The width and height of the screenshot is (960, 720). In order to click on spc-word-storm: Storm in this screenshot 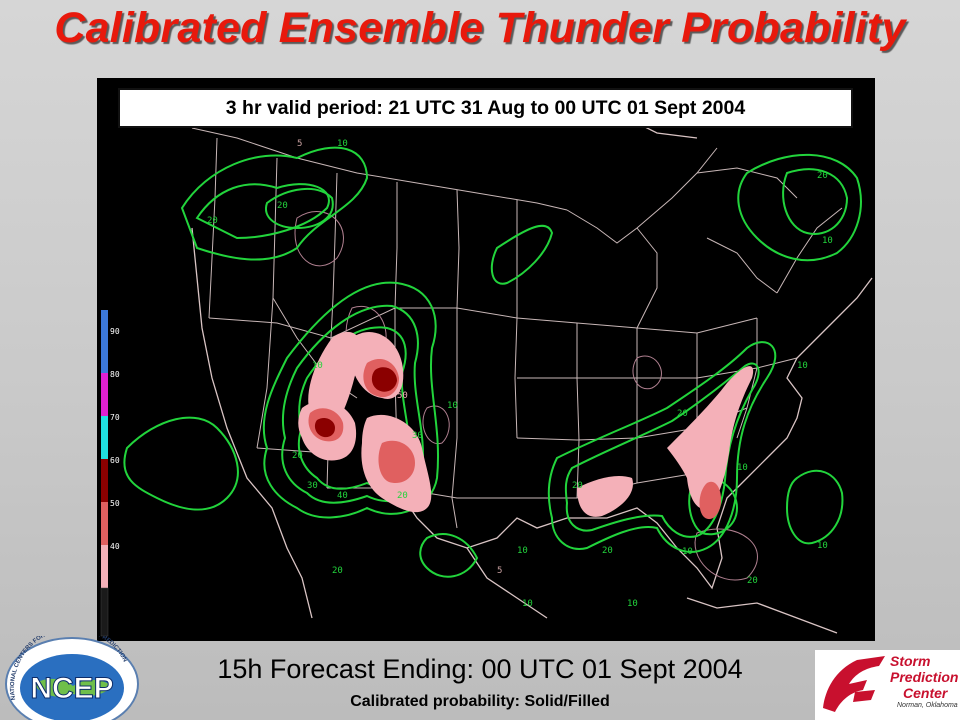, I will do `click(910, 661)`.